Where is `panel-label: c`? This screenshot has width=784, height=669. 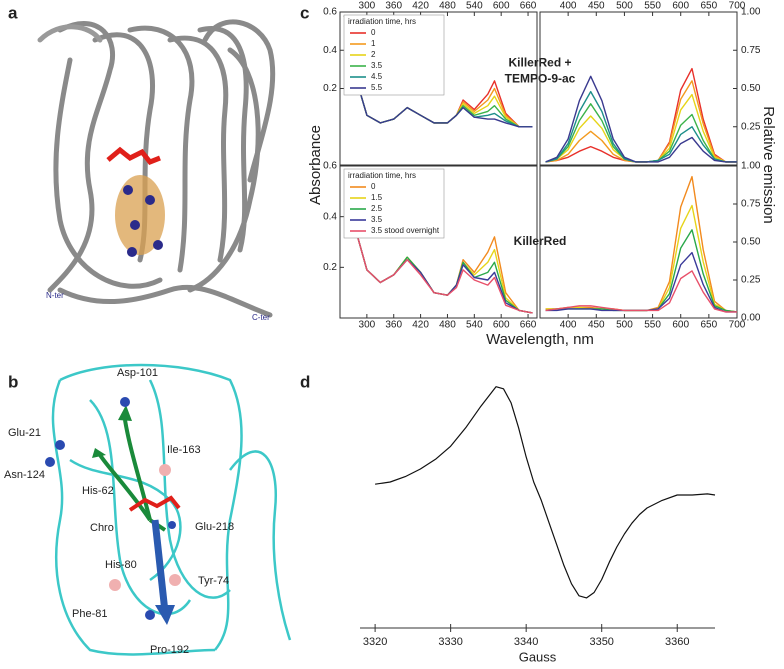
panel-label: c is located at coordinates (304, 12).